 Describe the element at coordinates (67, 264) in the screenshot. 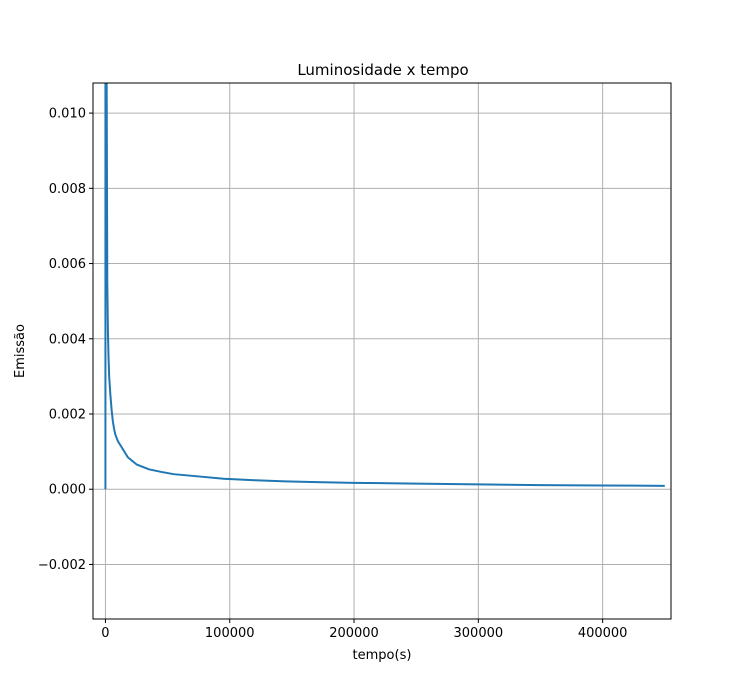

I see `y-tick-label: 0.006` at that location.